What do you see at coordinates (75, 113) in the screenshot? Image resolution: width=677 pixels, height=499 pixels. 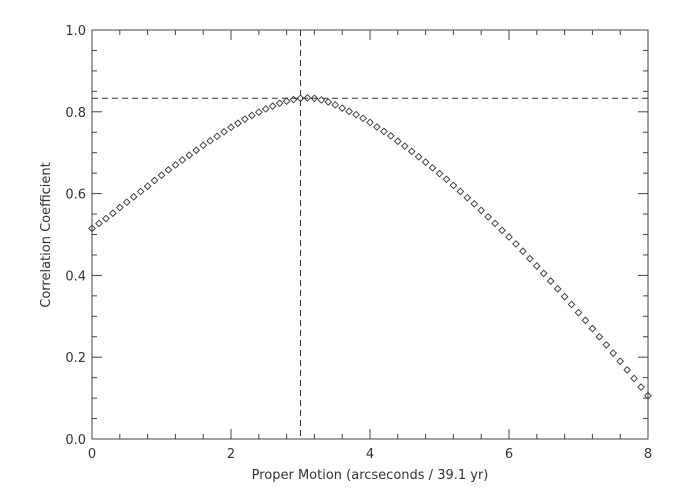 I see `y-tick-label: 0.8` at bounding box center [75, 113].